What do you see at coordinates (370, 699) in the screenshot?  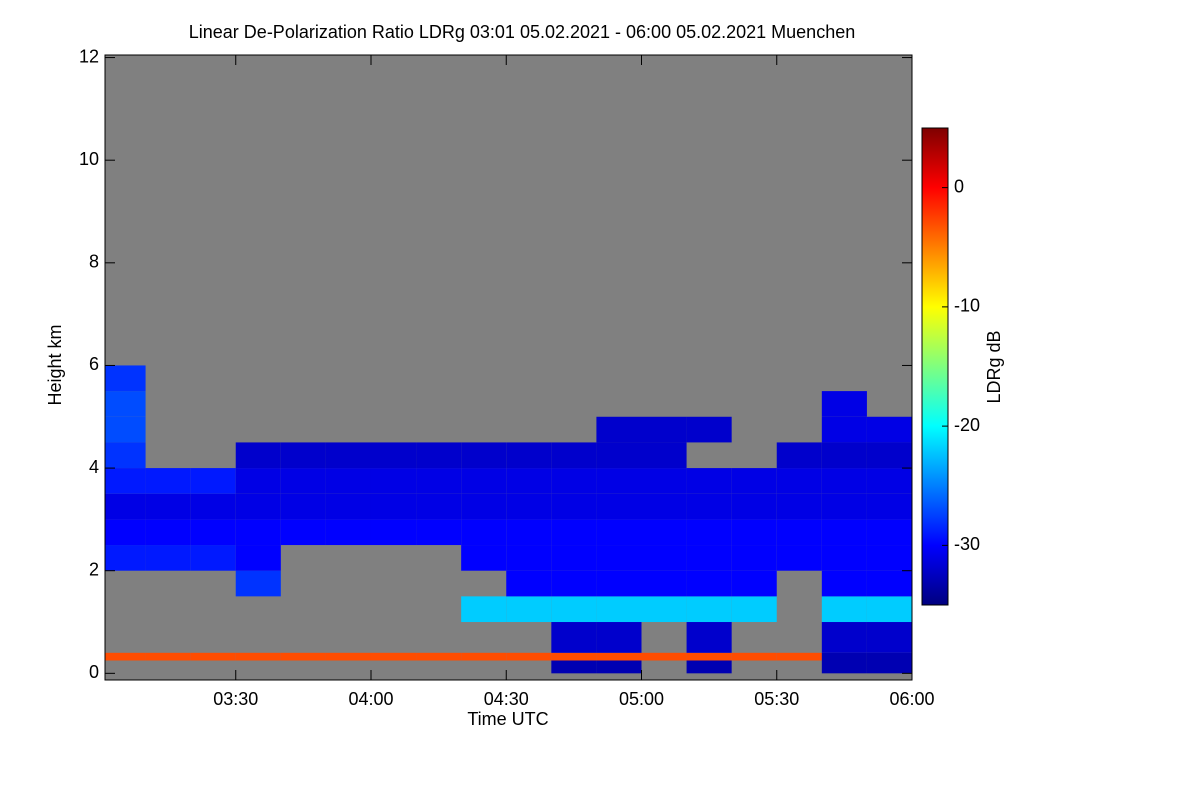 I see `x-tick-label: 04:00` at bounding box center [370, 699].